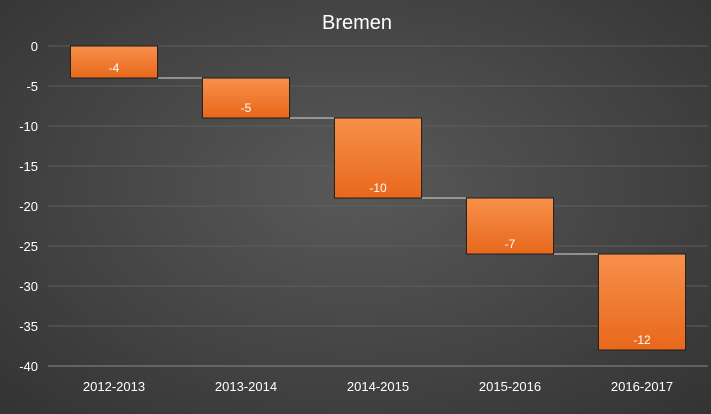  What do you see at coordinates (510, 244) in the screenshot?
I see `data-label-2015-2016: -7` at bounding box center [510, 244].